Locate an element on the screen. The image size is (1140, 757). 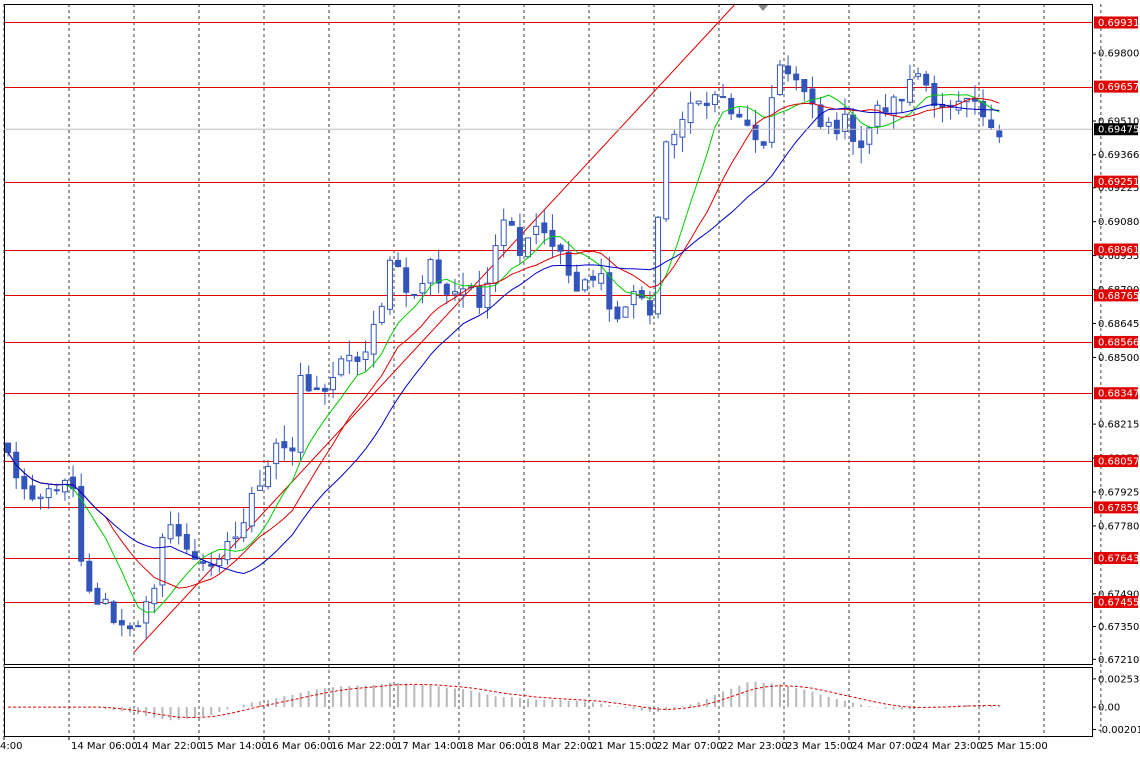
price-tick-label: 0.68935 is located at coordinates (1118, 256).